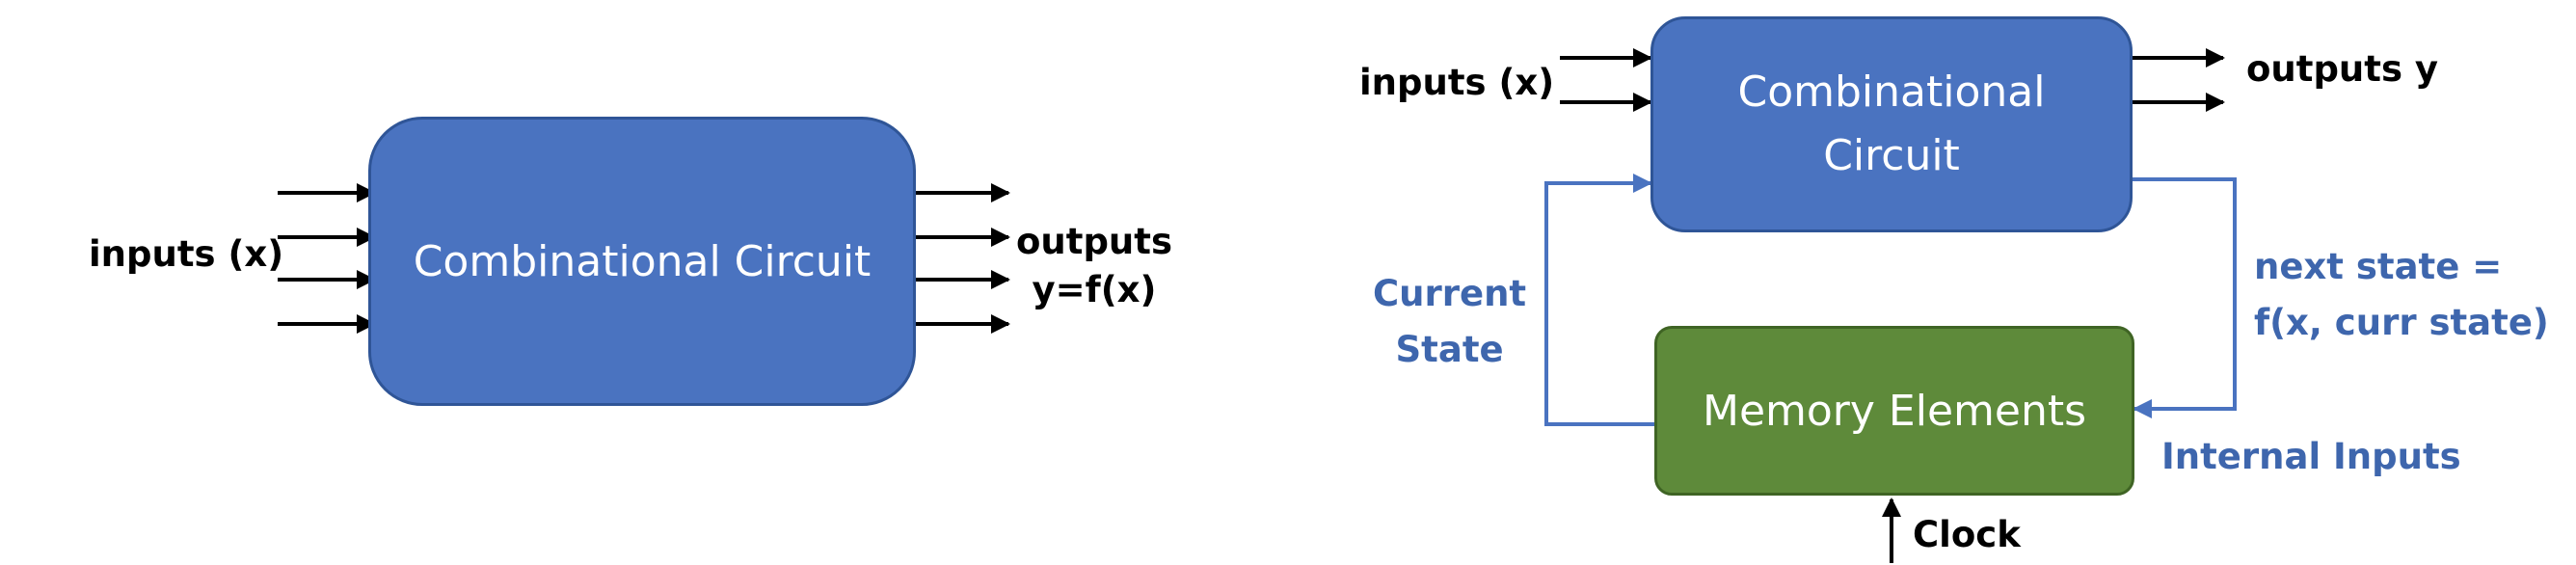  What do you see at coordinates (1450, 349) in the screenshot?
I see `current-state-label-line2: State` at bounding box center [1450, 349].